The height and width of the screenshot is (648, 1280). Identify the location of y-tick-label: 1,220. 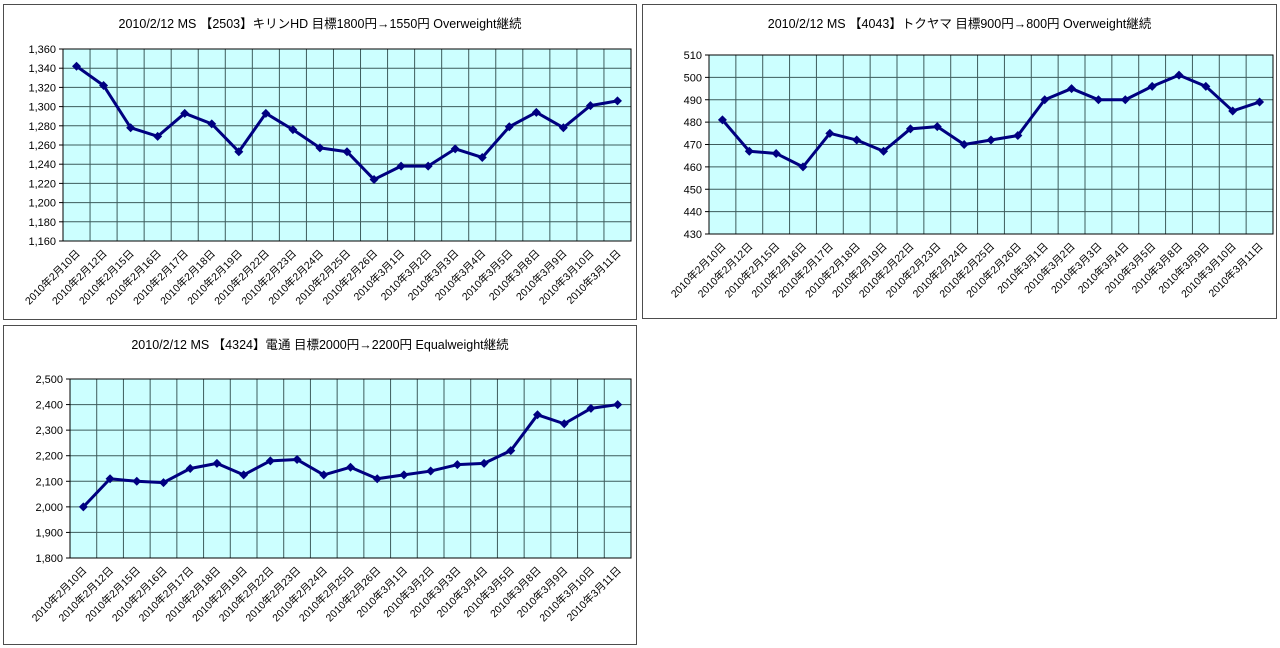
(42, 184).